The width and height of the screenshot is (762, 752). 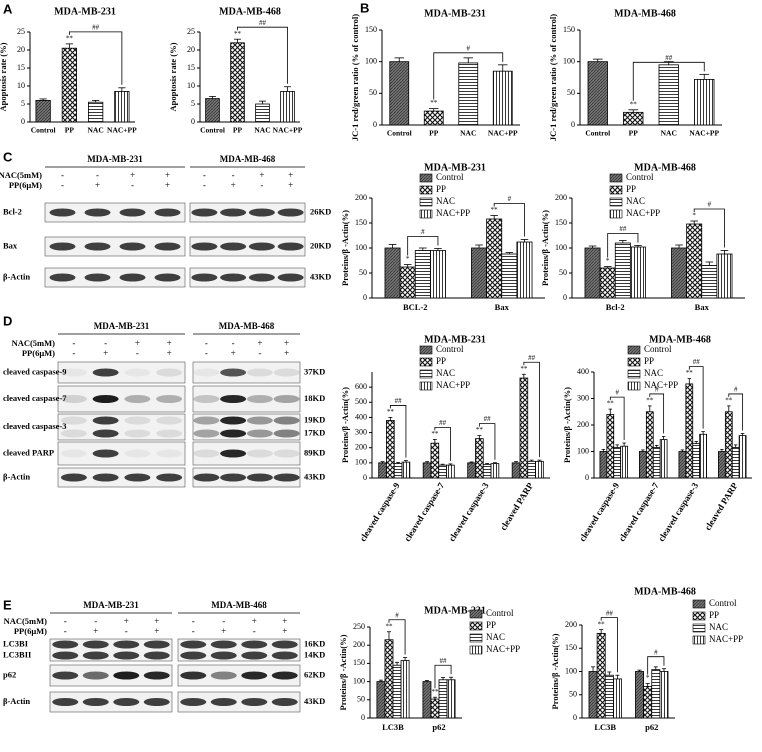 I want to click on legend-label: Control, so click(x=450, y=177).